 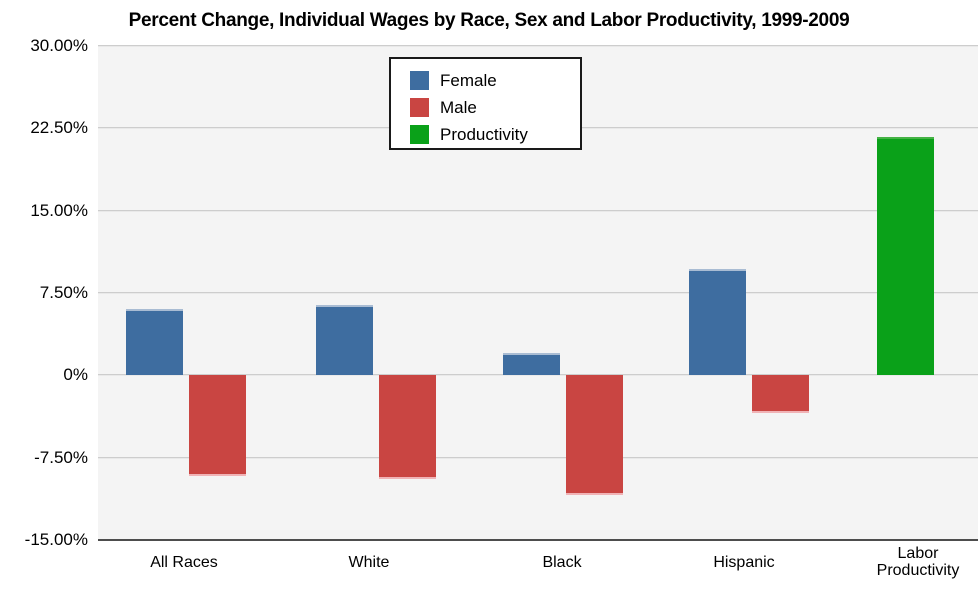 What do you see at coordinates (717, 322) in the screenshot?
I see `bar-female-hispanic` at bounding box center [717, 322].